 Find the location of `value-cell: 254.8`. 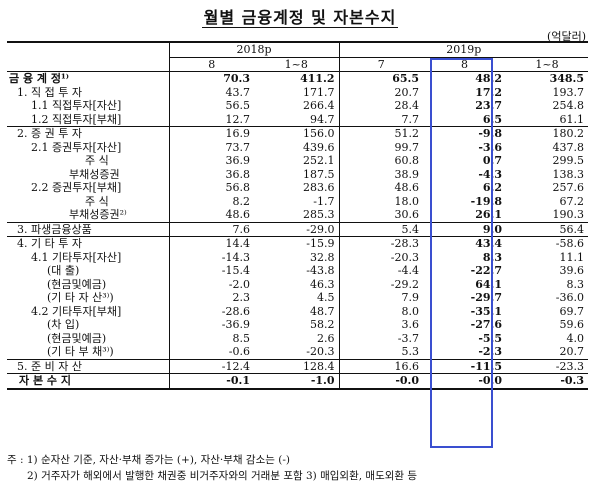

value-cell: 254.8 is located at coordinates (568, 106).